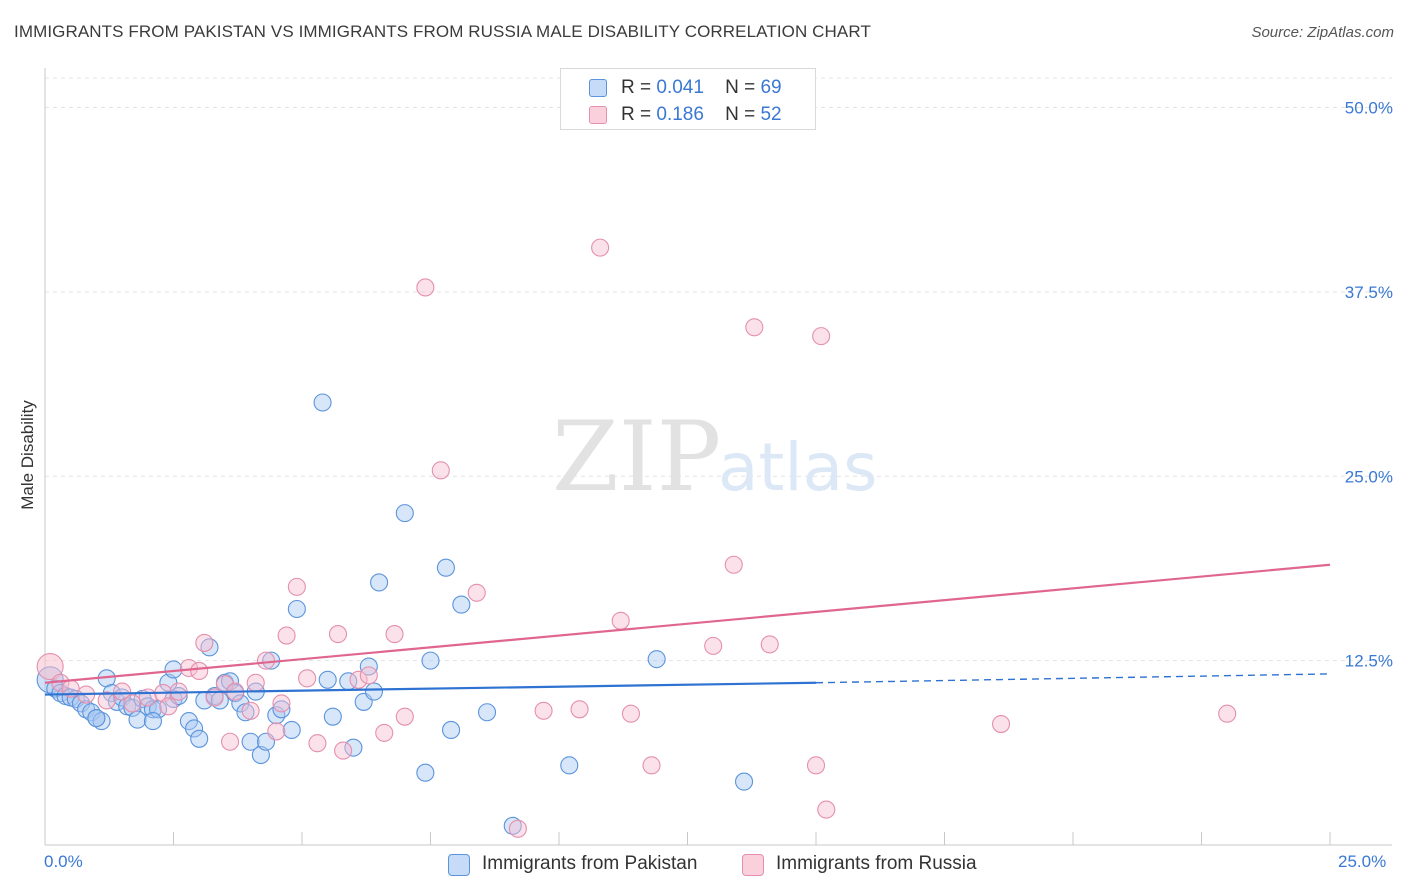 The width and height of the screenshot is (1406, 892). Describe the element at coordinates (798, 467) in the screenshot. I see `watermark-atlas: atlas` at that location.